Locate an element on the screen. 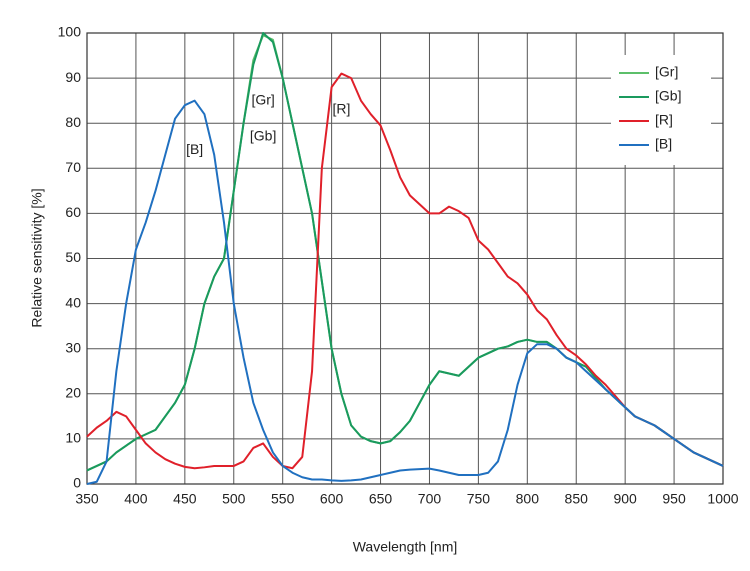 This screenshot has height=571, width=750. annotation: [R] is located at coordinates (341, 108).